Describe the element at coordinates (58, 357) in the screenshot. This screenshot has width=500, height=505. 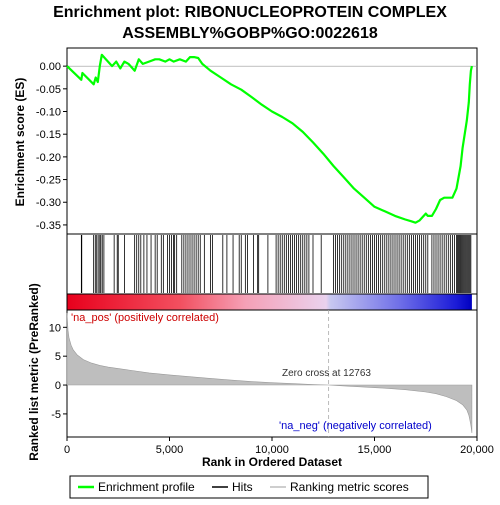
I see `rank-ytick-label: 5` at that location.